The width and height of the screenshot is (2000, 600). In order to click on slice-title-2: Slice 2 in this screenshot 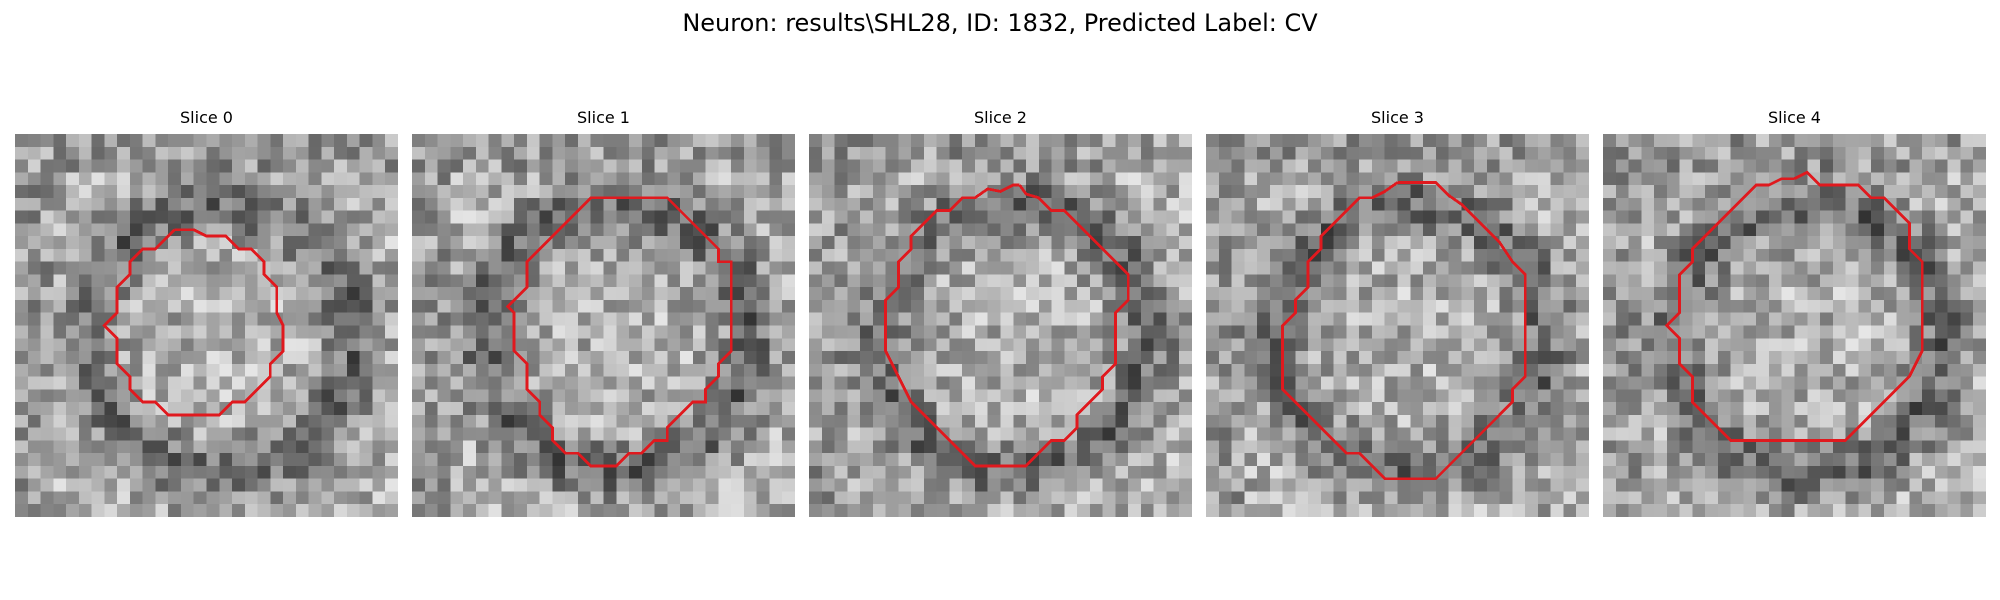, I will do `click(1000, 117)`.